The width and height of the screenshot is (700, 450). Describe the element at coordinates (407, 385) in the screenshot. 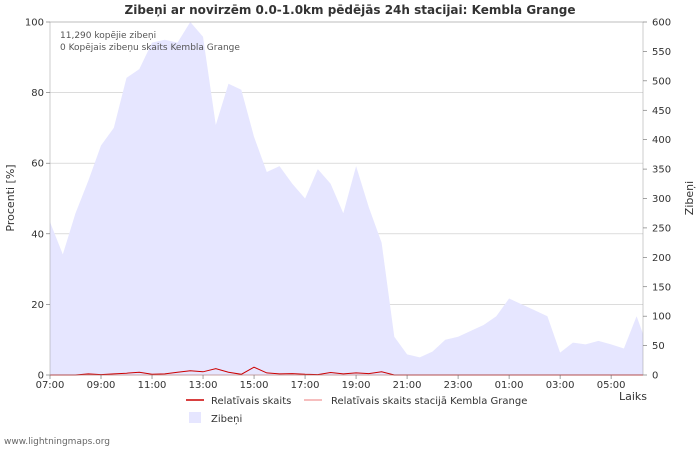

I see `x-tick-label-7: 21:00` at that location.